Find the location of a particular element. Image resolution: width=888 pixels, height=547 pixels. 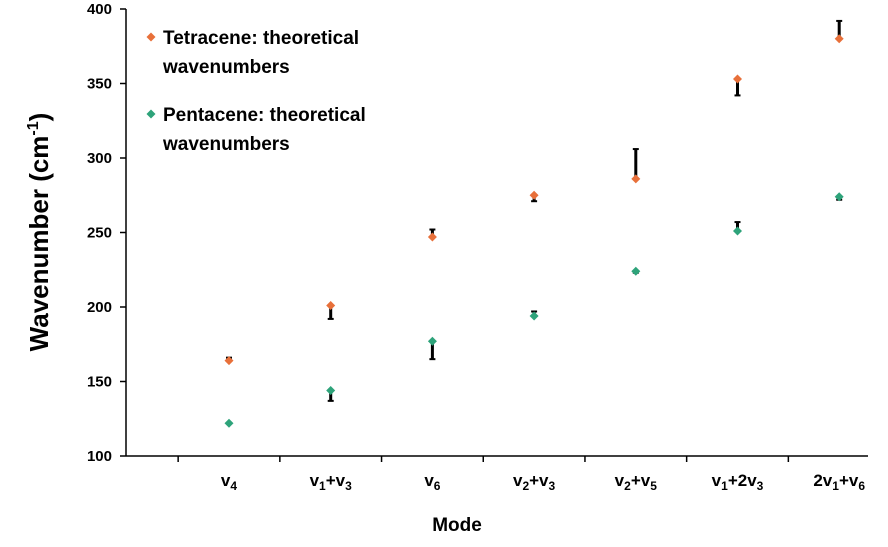

x-tick-label: v2+v3 is located at coordinates (534, 482).